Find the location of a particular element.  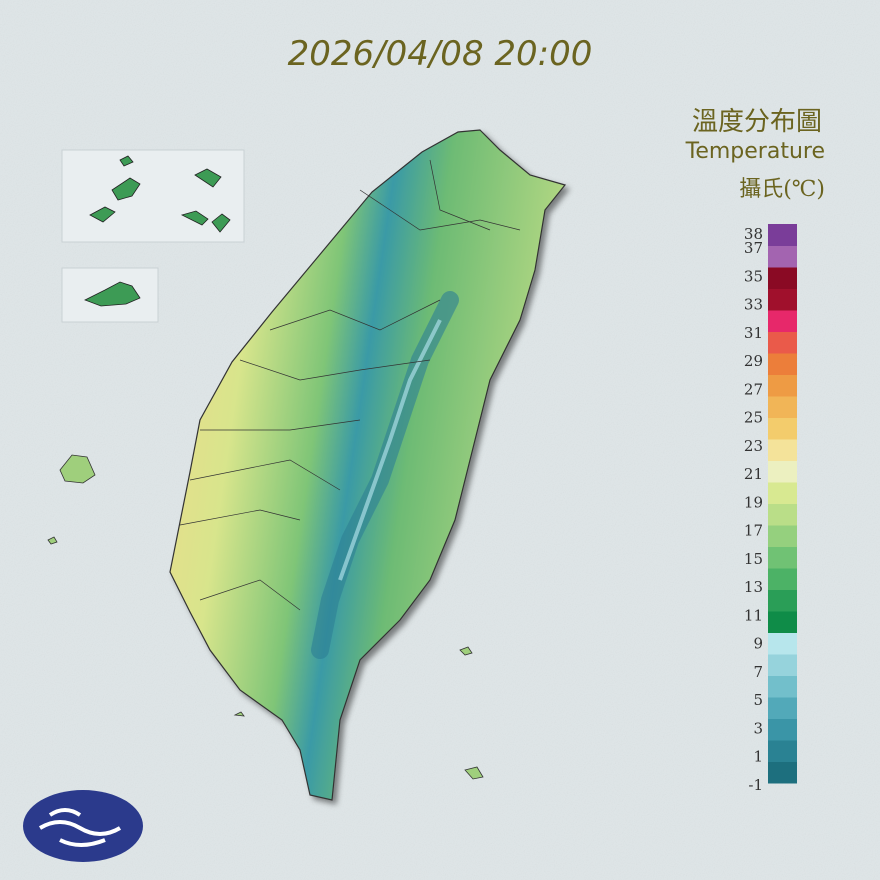

legend-title: 溫度分布圖 is located at coordinates (757, 122).